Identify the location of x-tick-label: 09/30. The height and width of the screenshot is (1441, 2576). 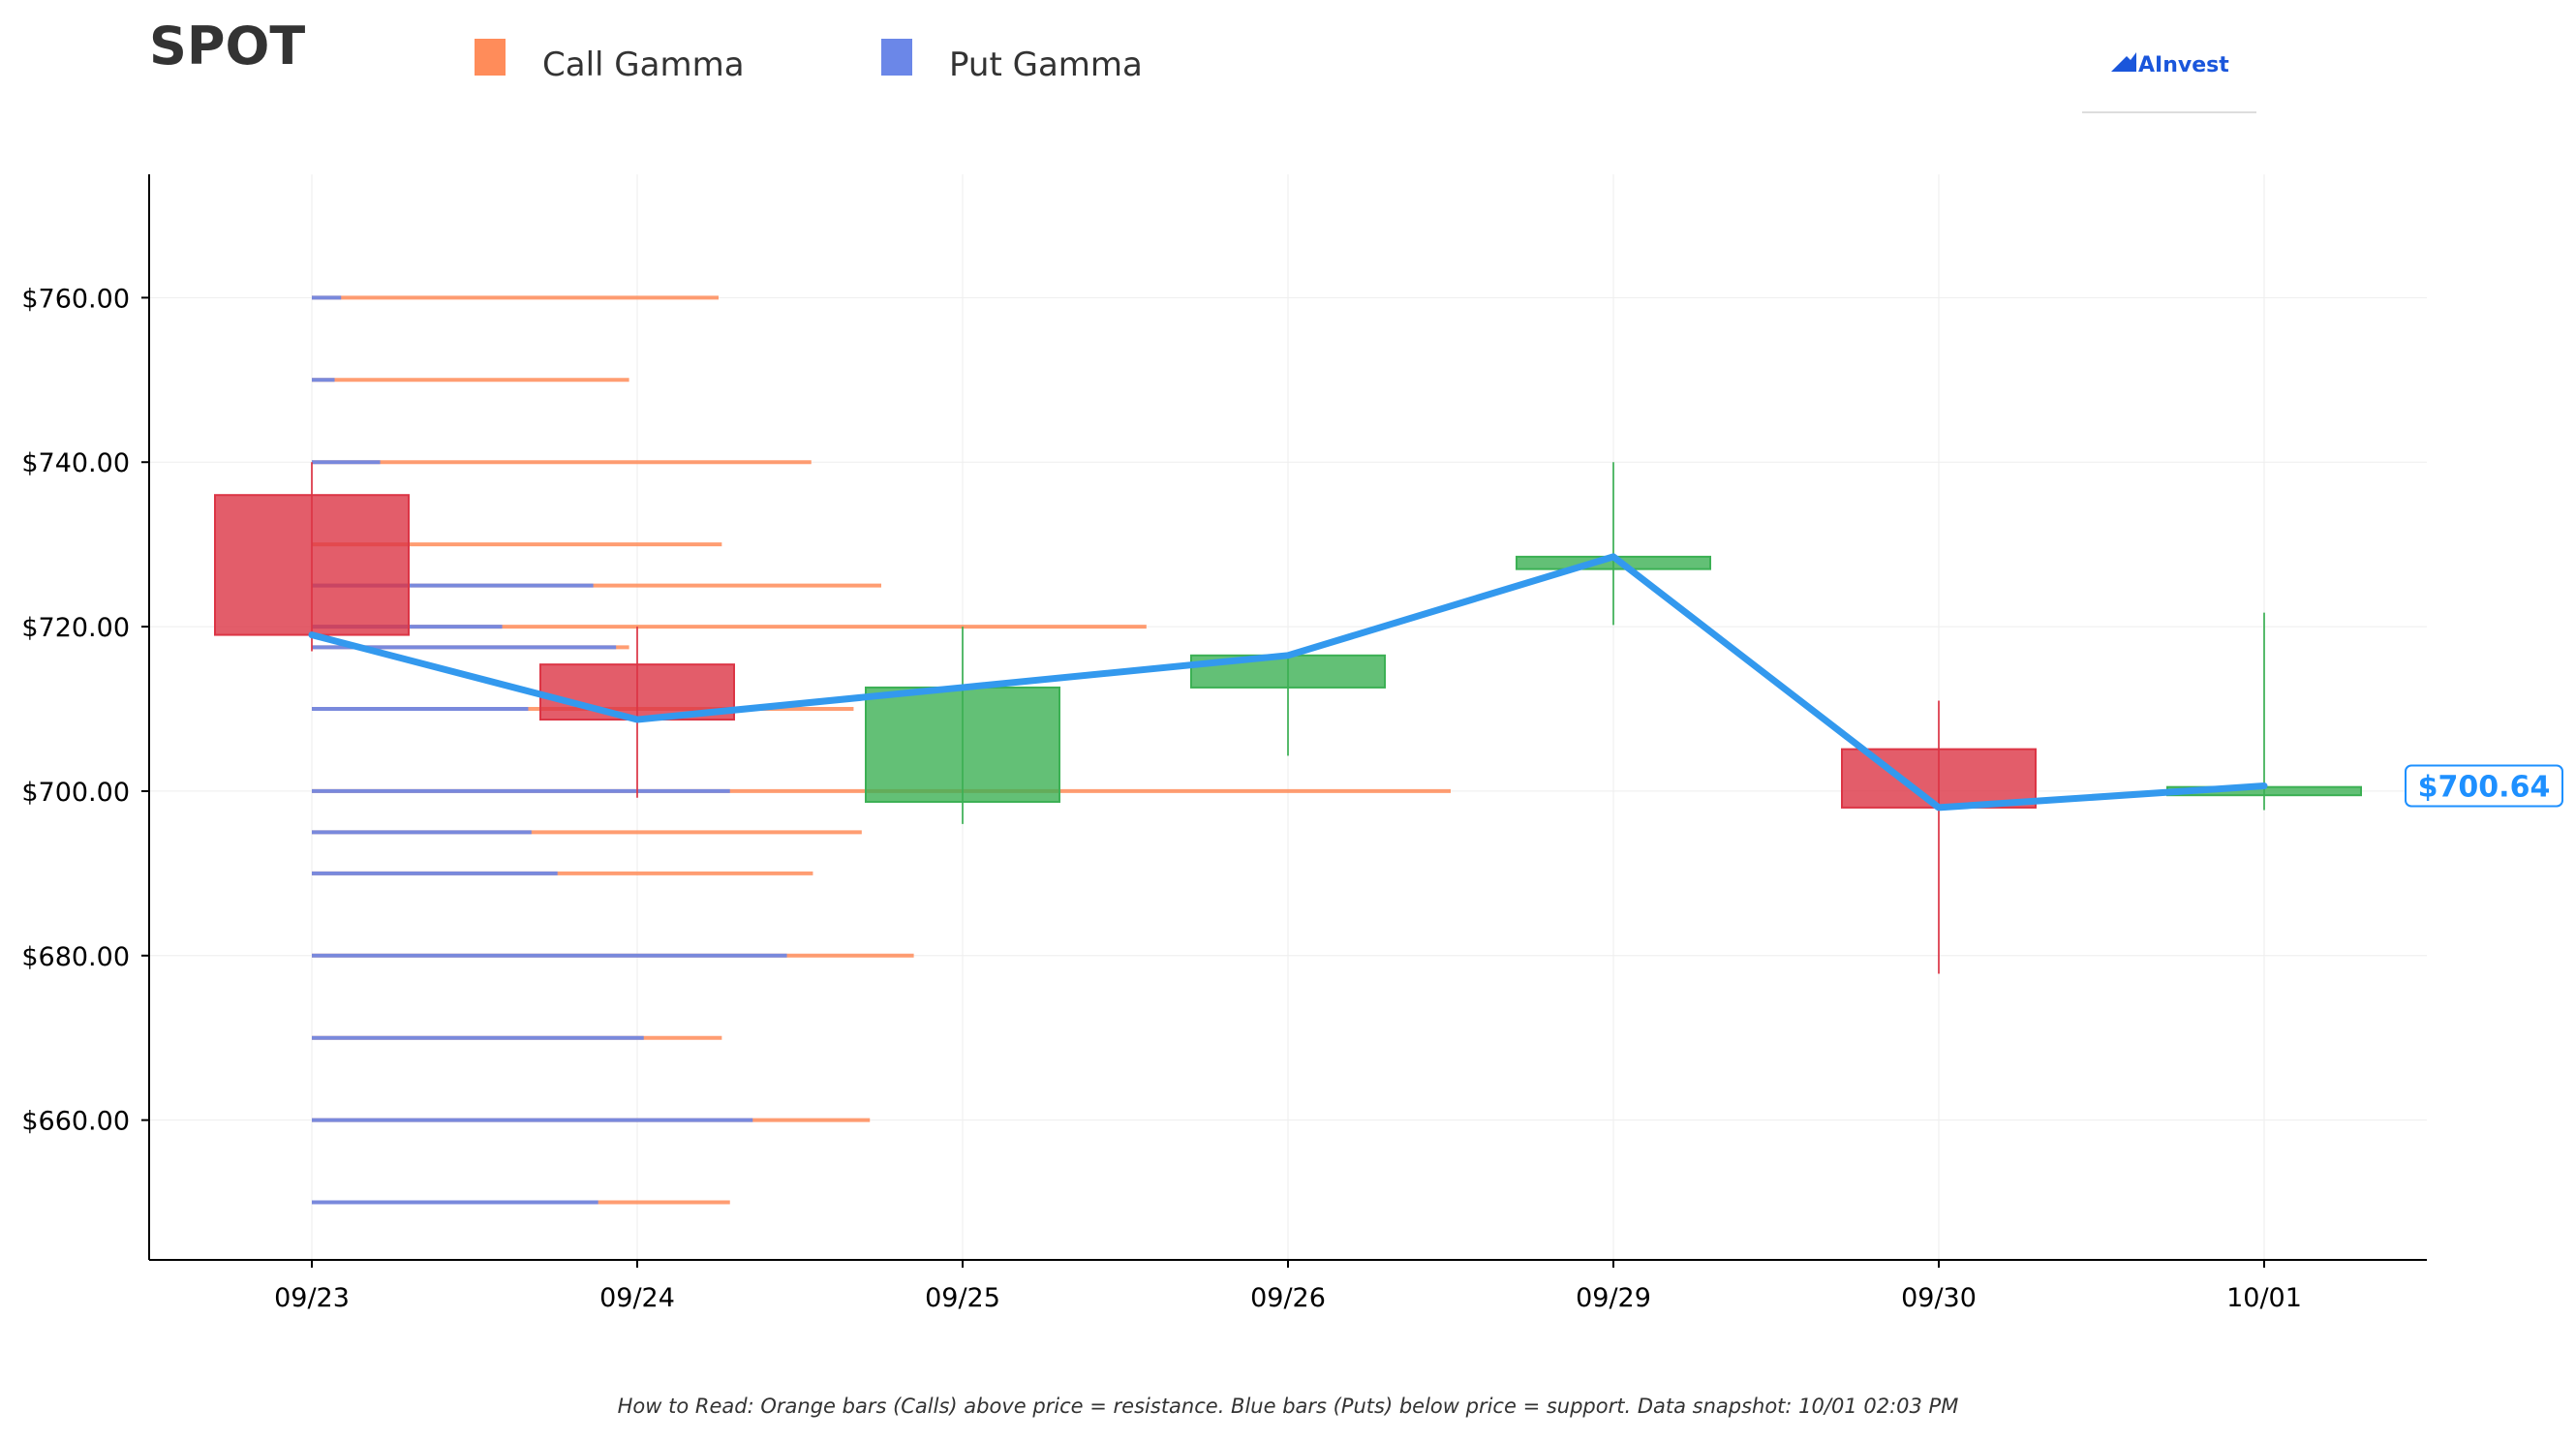
(1939, 1298).